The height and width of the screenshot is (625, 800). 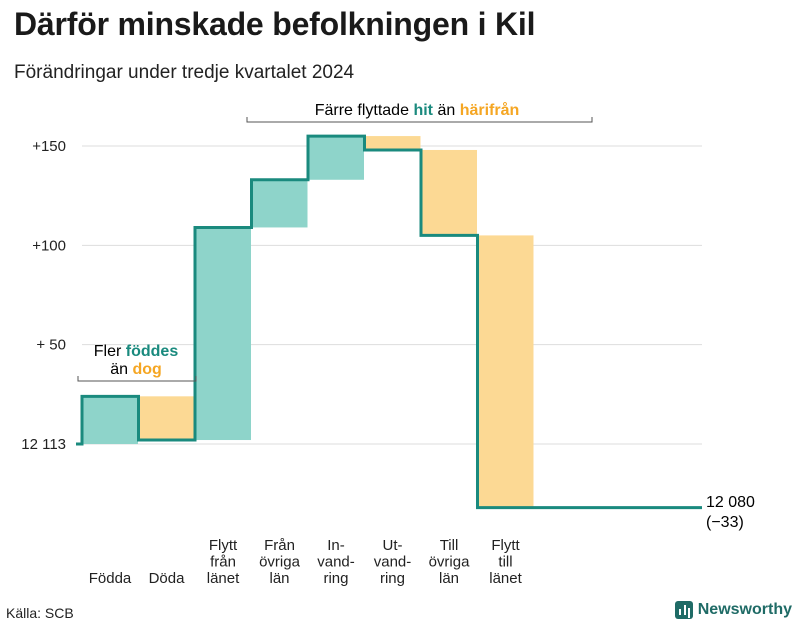 I want to click on bar-födda, so click(x=110, y=420).